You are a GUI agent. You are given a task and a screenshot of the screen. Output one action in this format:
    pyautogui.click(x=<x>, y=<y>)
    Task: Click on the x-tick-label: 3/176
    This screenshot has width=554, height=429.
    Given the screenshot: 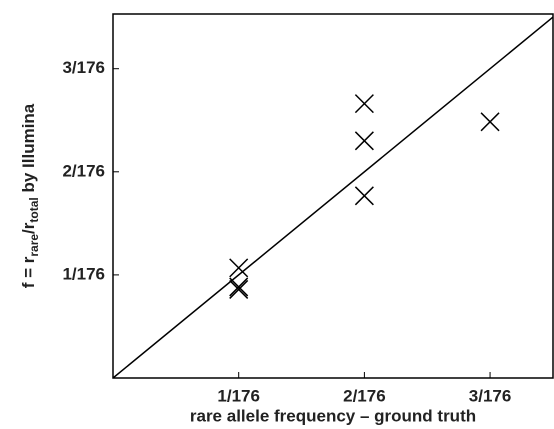 What is the action you would take?
    pyautogui.click(x=490, y=395)
    